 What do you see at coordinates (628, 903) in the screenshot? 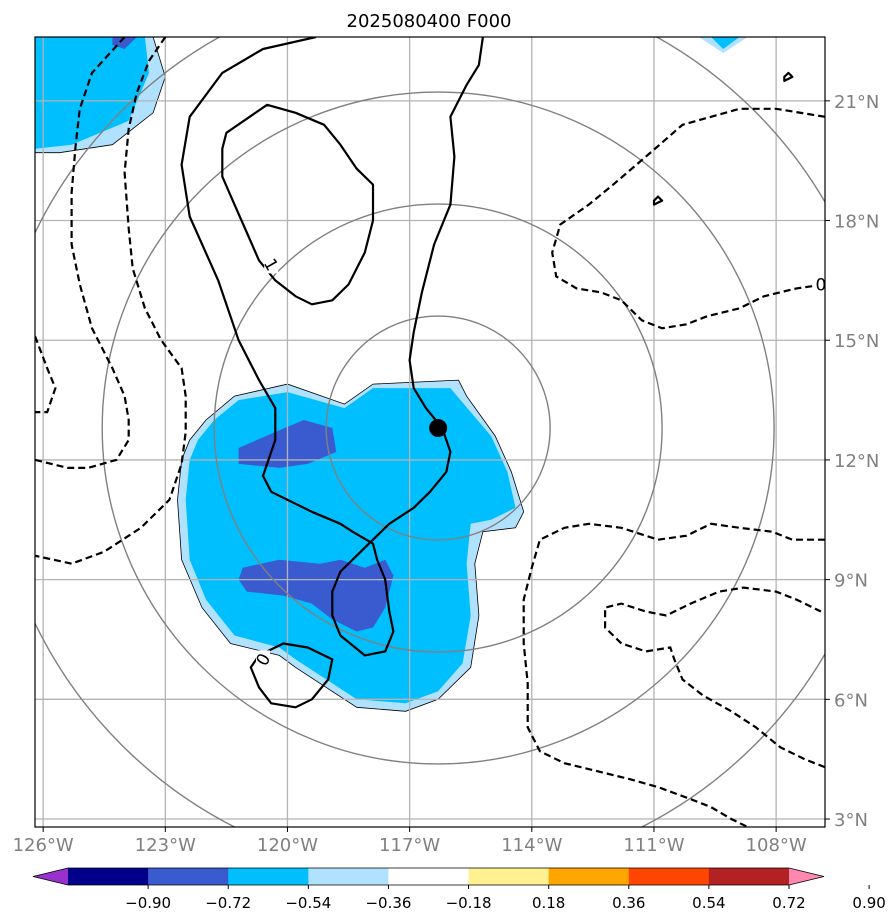
I see `colorbar-label-6: 0.36` at bounding box center [628, 903].